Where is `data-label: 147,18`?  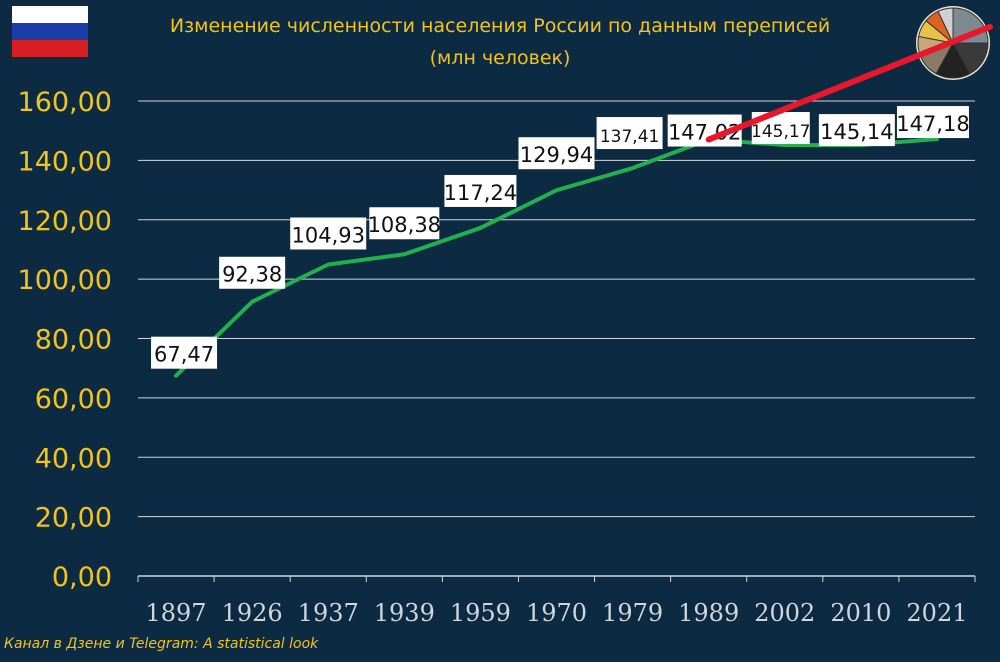 data-label: 147,18 is located at coordinates (933, 122).